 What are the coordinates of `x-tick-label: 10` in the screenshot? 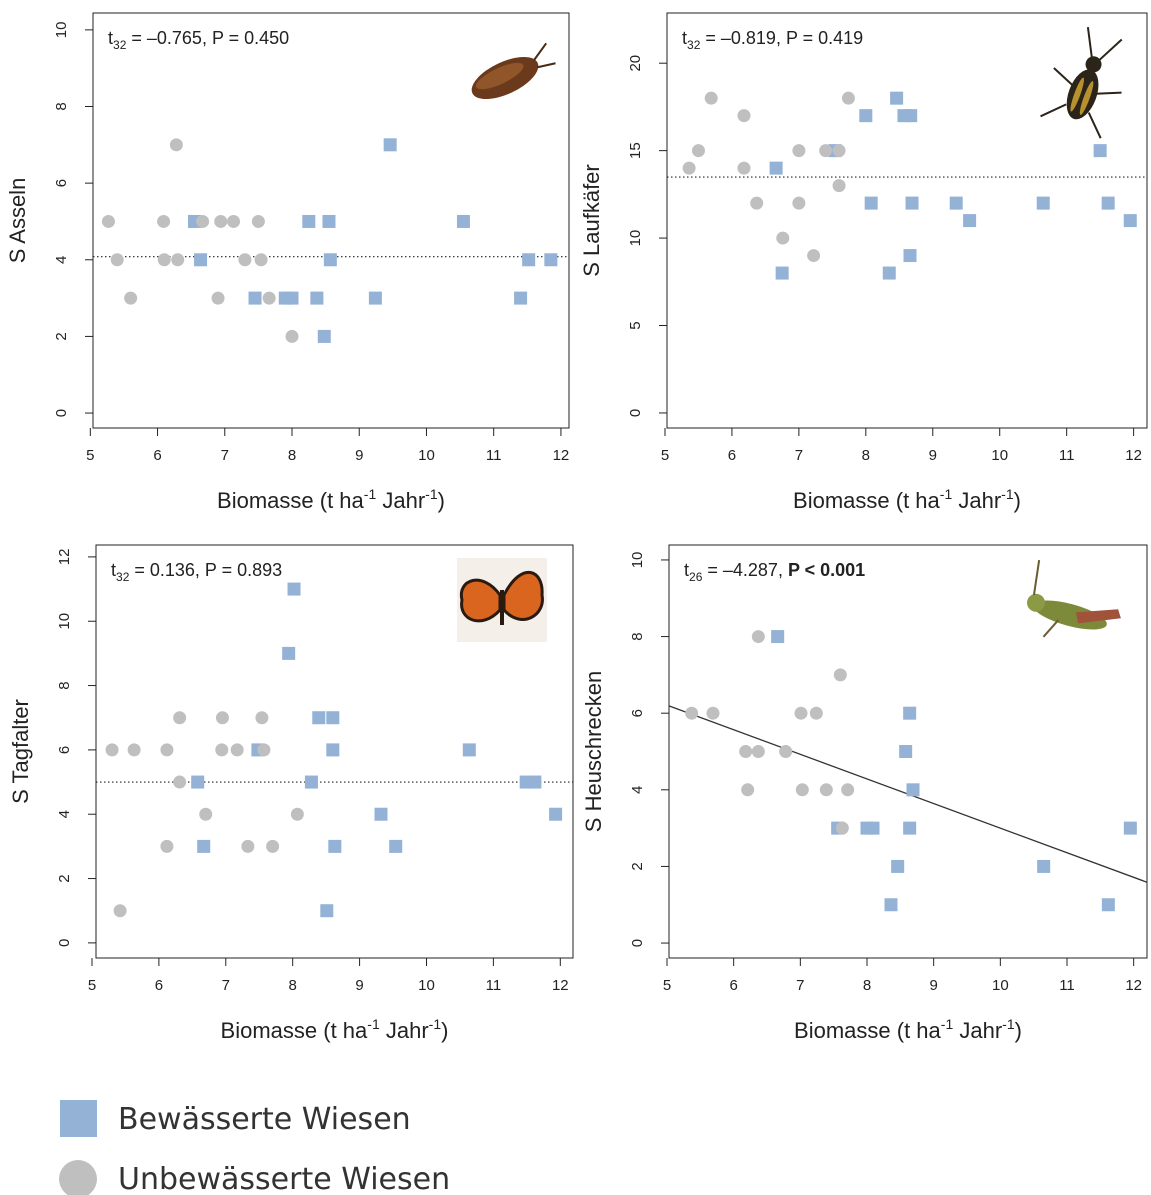 It's located at (999, 455).